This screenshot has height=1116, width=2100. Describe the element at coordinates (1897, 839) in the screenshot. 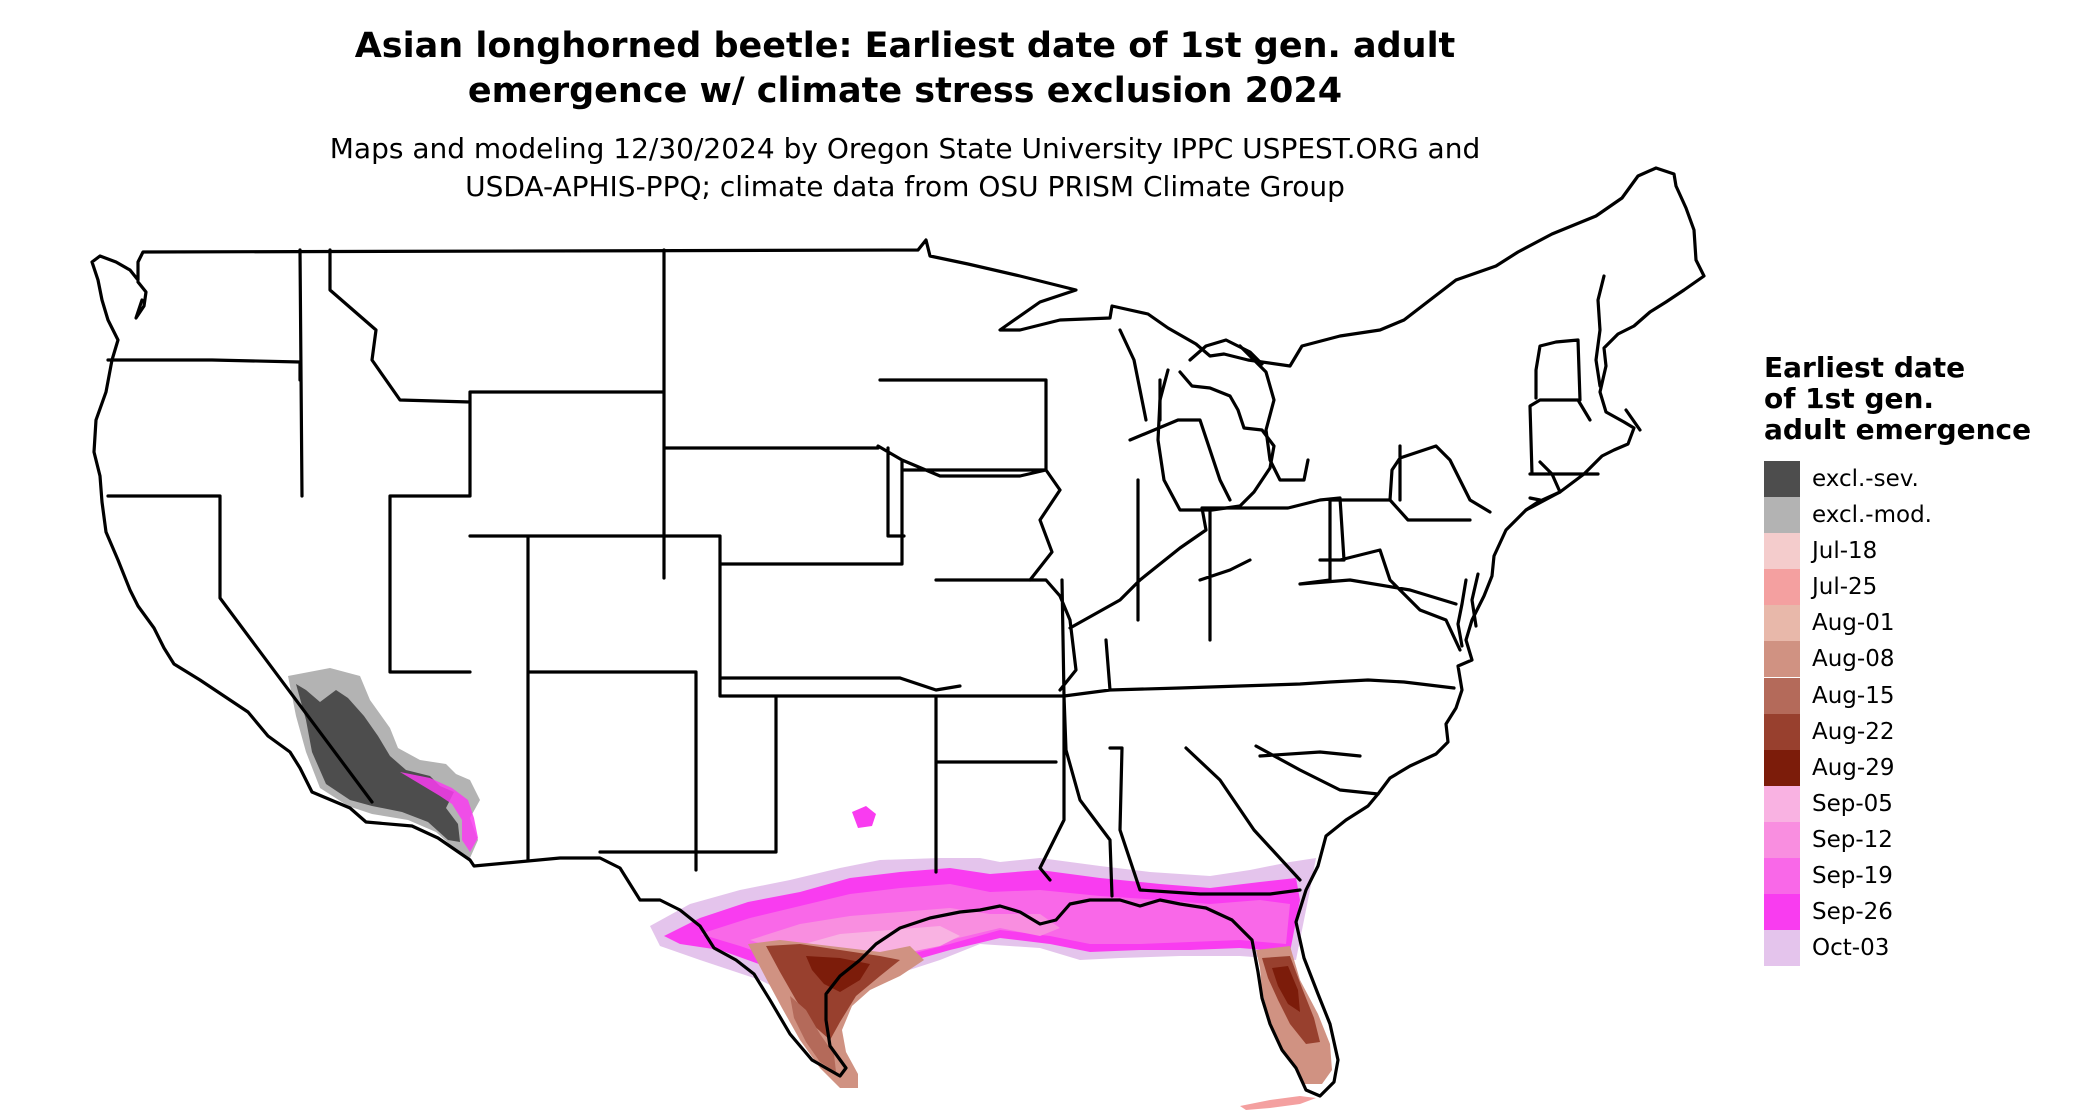

I see `legend-item: Sep-12` at that location.